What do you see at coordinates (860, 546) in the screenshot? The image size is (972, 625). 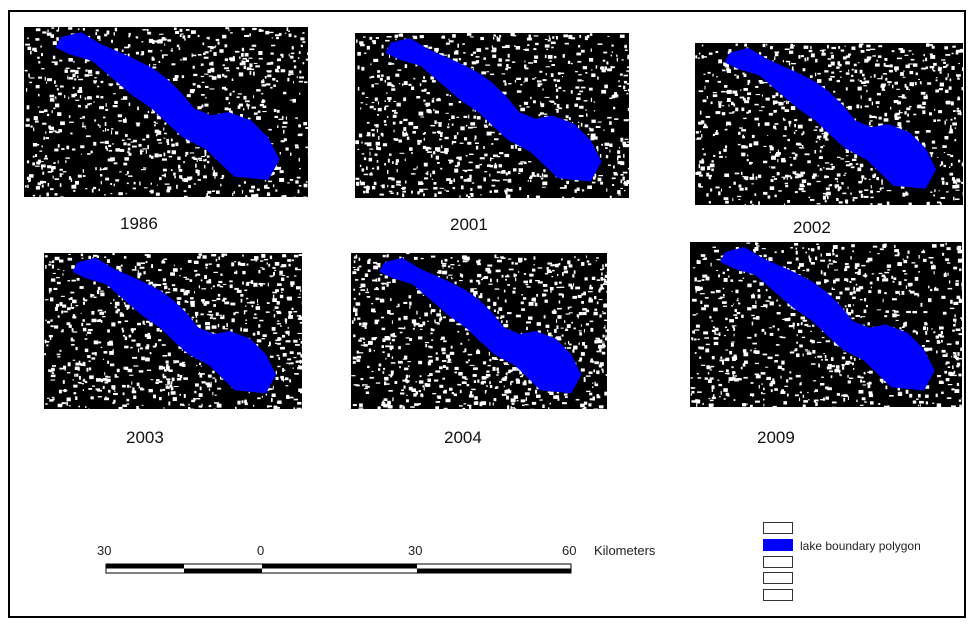 I see `legend-lake-label: lake boundary polygon` at bounding box center [860, 546].